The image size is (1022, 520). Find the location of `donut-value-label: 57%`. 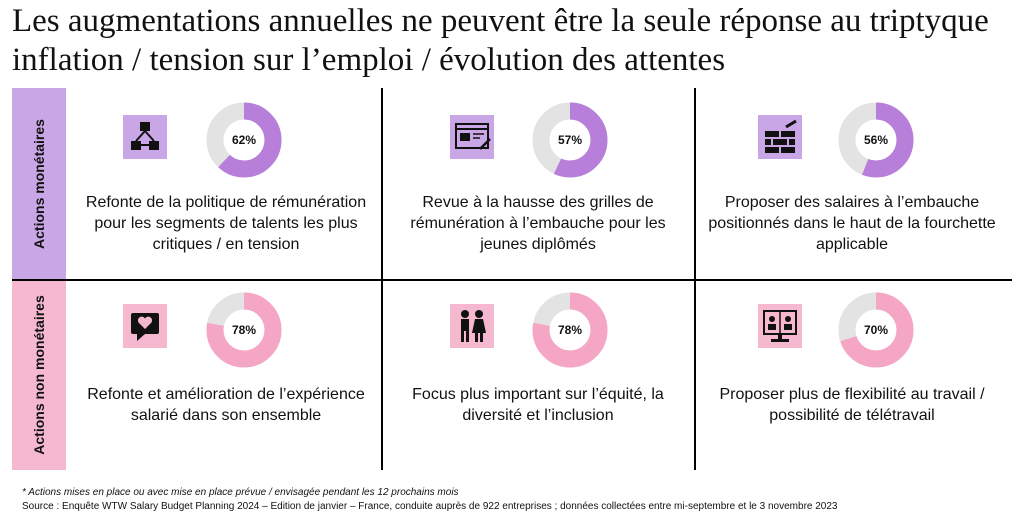

donut-value-label: 57% is located at coordinates (570, 140).